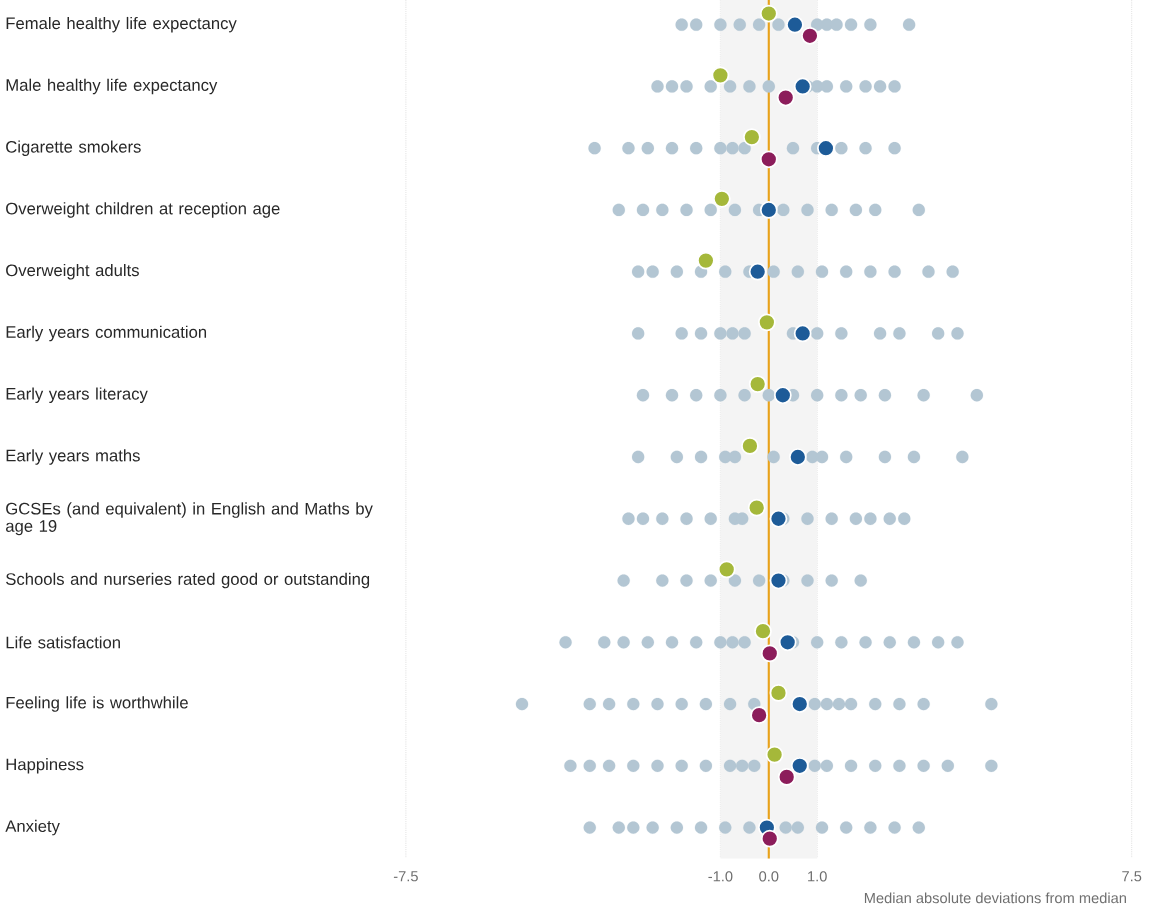  I want to click on y-tick-label: Male healthy life expectancy, so click(112, 86).